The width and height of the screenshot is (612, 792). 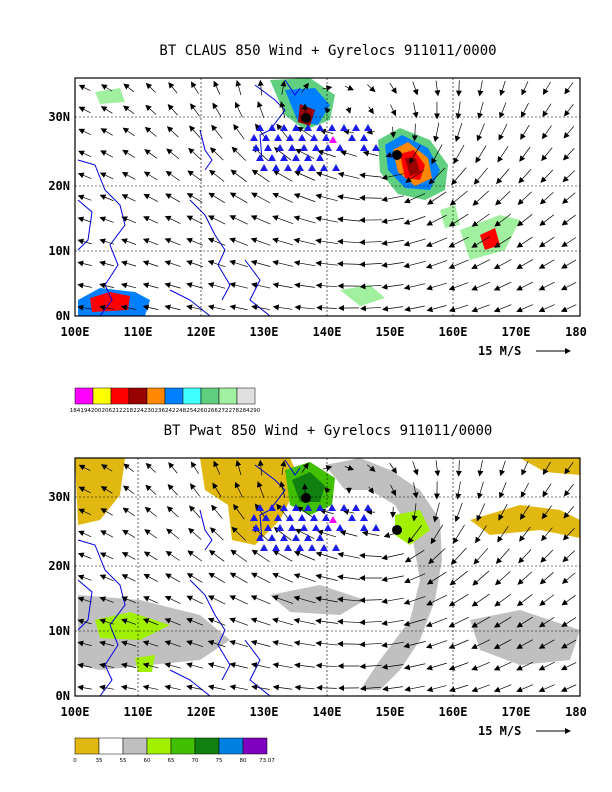 What do you see at coordinates (63, 696) in the screenshot?
I see `y-tick-0n: 0N` at bounding box center [63, 696].